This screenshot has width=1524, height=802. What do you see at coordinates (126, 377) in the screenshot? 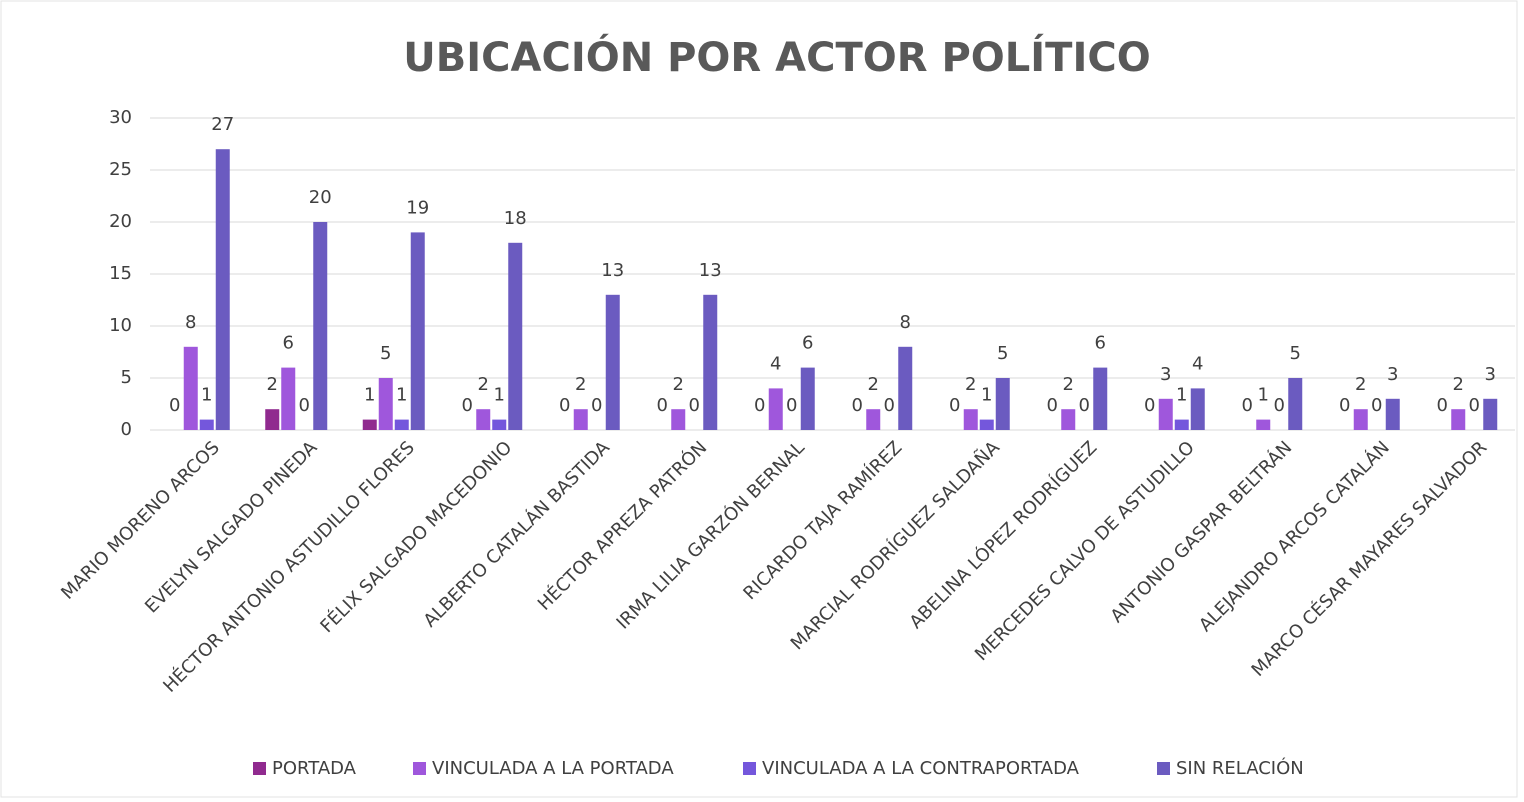
I see `y-tick-label: 5` at bounding box center [126, 377].